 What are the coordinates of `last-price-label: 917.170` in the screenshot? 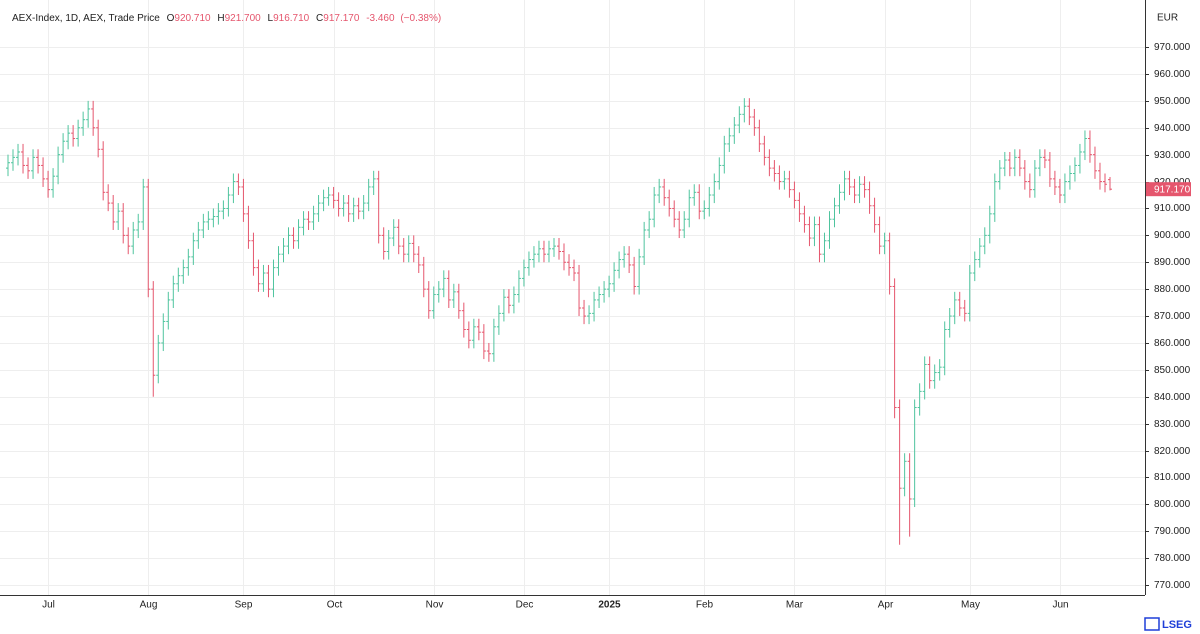 It's located at (1172, 189).